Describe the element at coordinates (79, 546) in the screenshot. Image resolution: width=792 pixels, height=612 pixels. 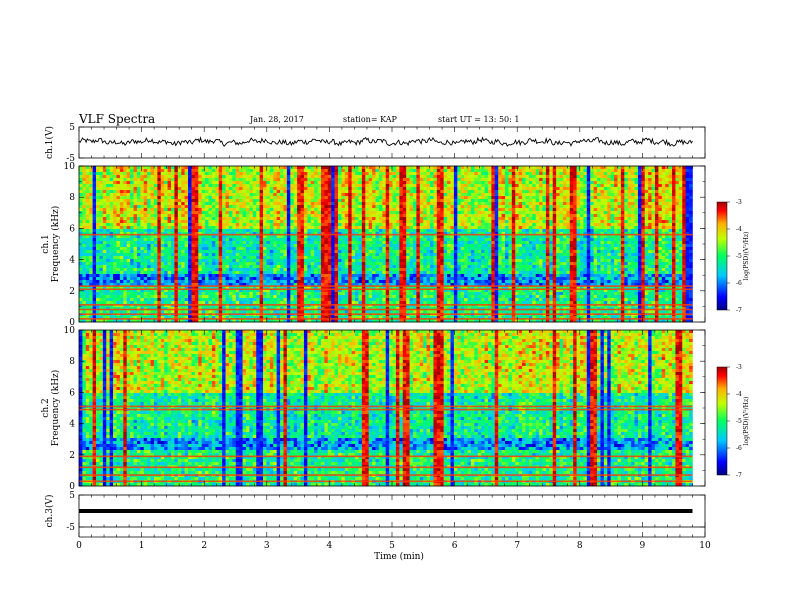
I see `xtick-label: 0` at that location.